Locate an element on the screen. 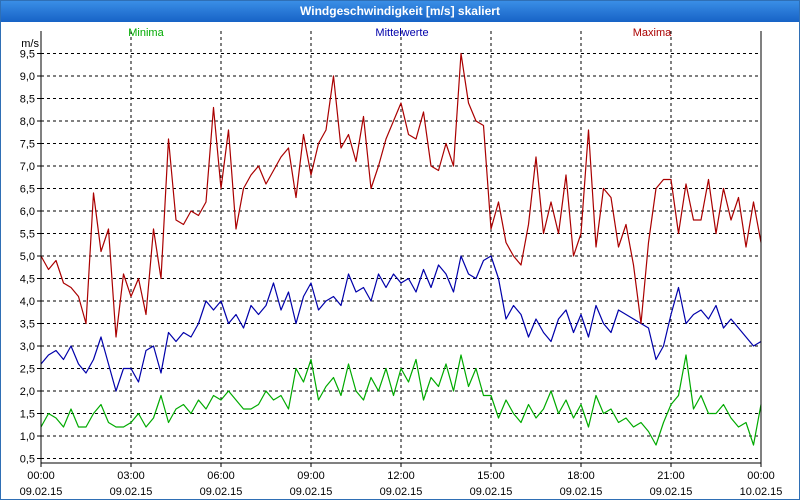  window-title: Windgeschwindigkeit [m/s] skaliert is located at coordinates (400, 11).